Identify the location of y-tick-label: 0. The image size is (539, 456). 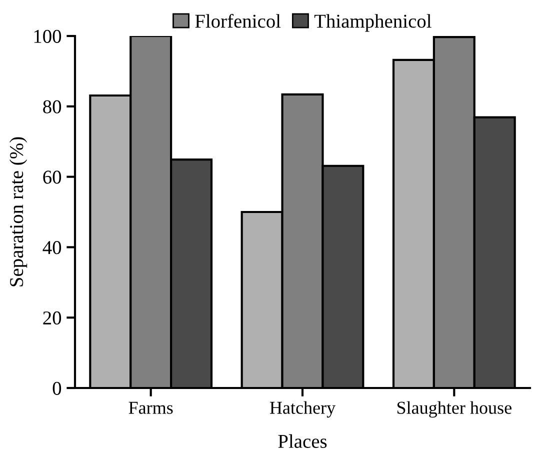
(57, 388).